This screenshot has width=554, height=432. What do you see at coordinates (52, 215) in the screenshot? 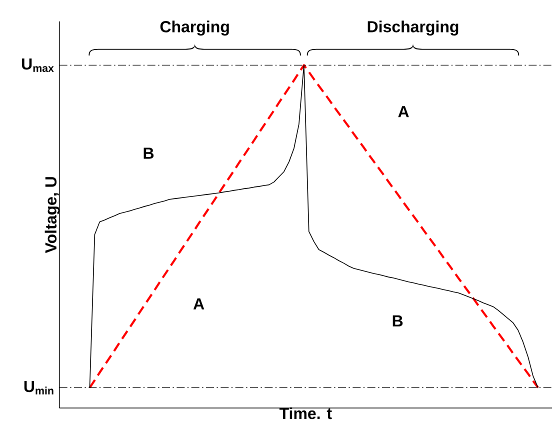
I see `y-axis-title: Voltage, U` at bounding box center [52, 215].